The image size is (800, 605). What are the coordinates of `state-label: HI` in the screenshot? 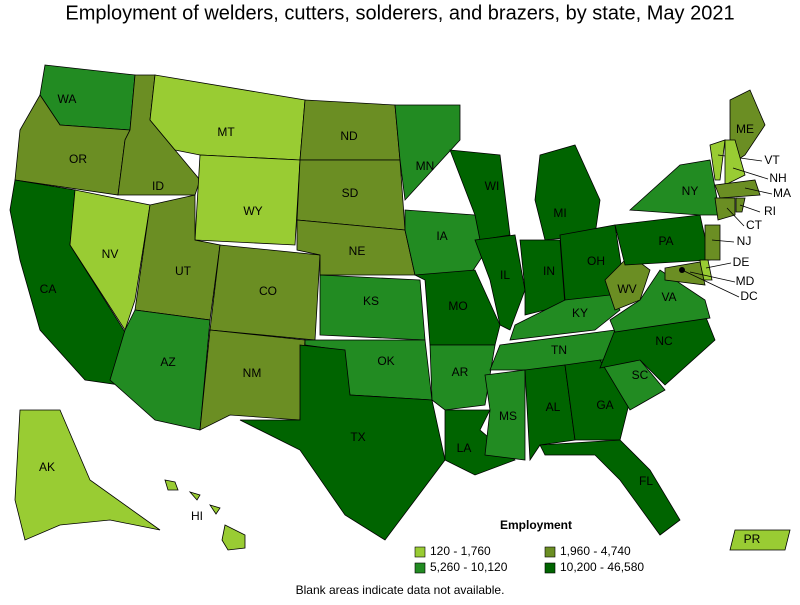 It's located at (197, 516).